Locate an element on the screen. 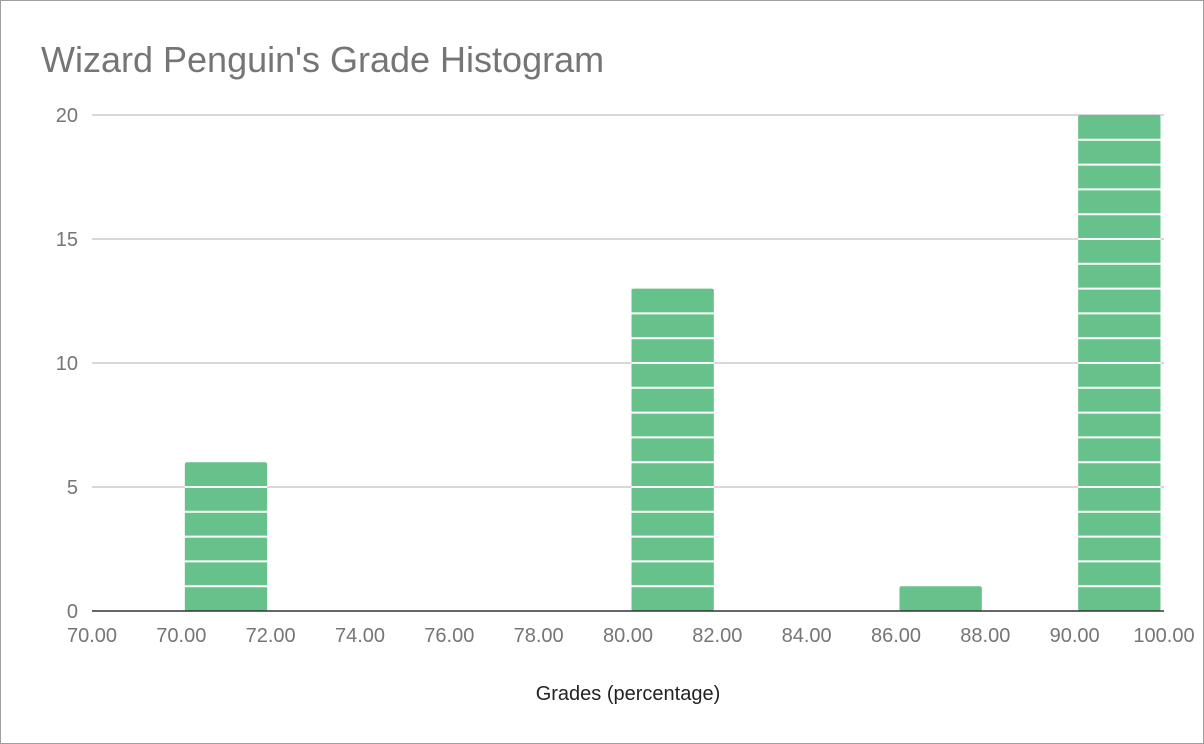  y-tick-label: 0 is located at coordinates (72, 612).